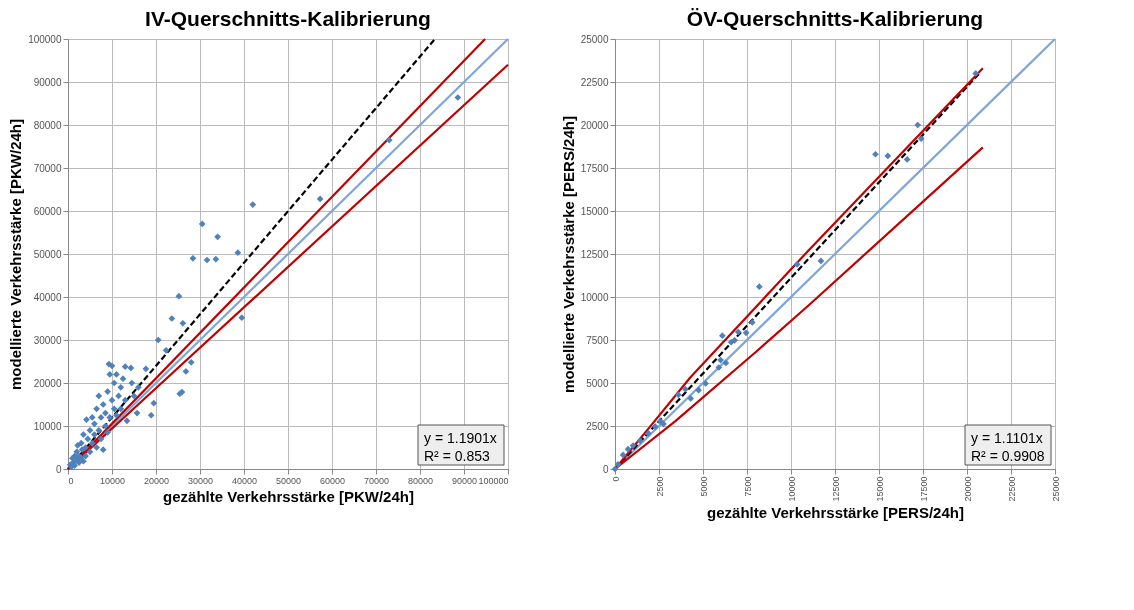  I want to click on annotation: R² = 0.9908, so click(1008, 456).